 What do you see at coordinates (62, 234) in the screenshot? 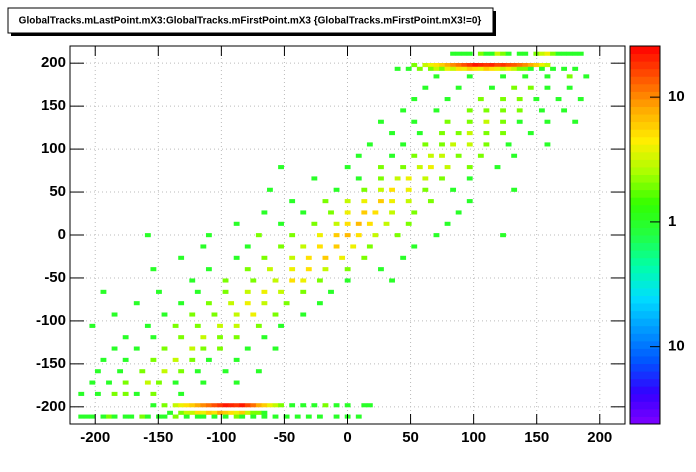
I see `y-tick-label: 0` at bounding box center [62, 234].